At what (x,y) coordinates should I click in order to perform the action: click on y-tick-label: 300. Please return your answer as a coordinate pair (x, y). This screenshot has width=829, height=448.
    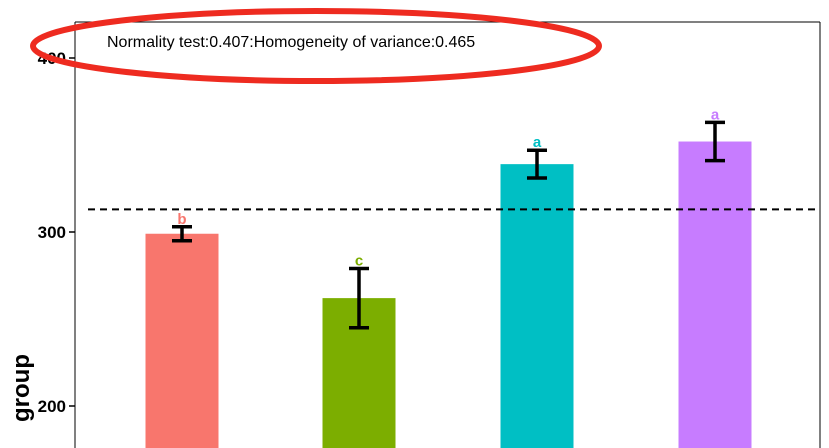
    Looking at the image, I should click on (52, 232).